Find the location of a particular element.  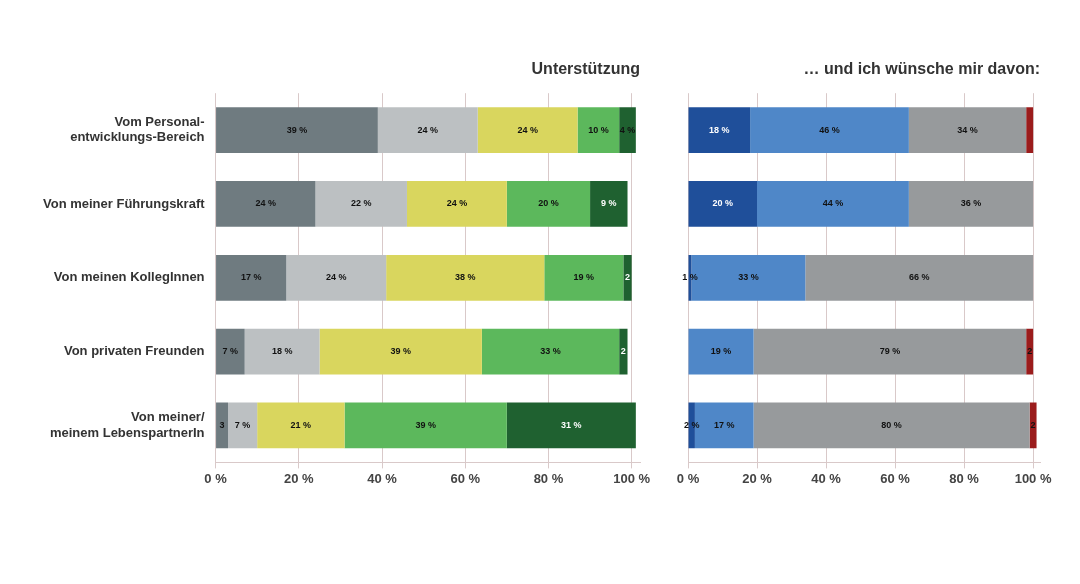

chart-title: Unterstützung is located at coordinates (585, 69).